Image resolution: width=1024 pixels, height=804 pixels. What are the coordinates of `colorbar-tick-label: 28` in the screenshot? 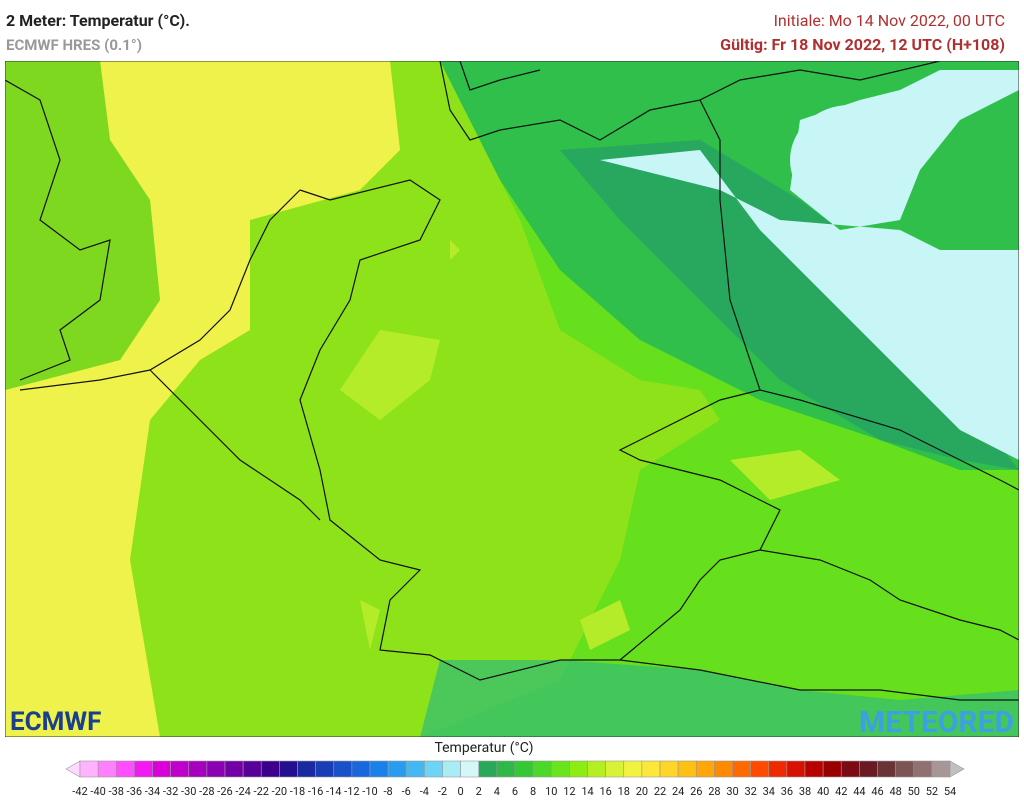 It's located at (714, 791).